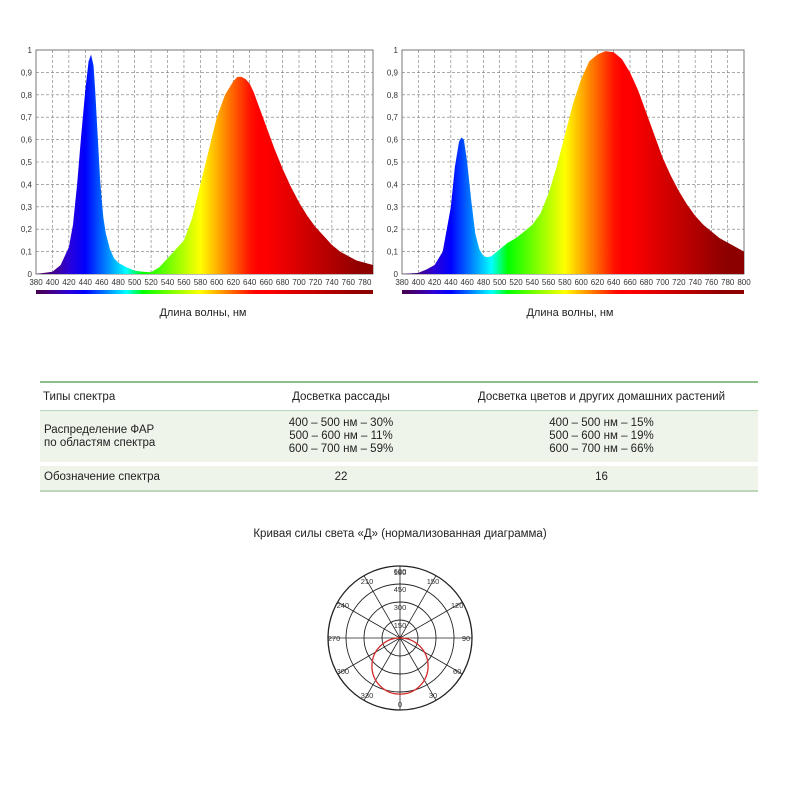 This screenshot has height=793, width=793. What do you see at coordinates (343, 605) in the screenshot?
I see `angle-tick-label: 240` at bounding box center [343, 605].